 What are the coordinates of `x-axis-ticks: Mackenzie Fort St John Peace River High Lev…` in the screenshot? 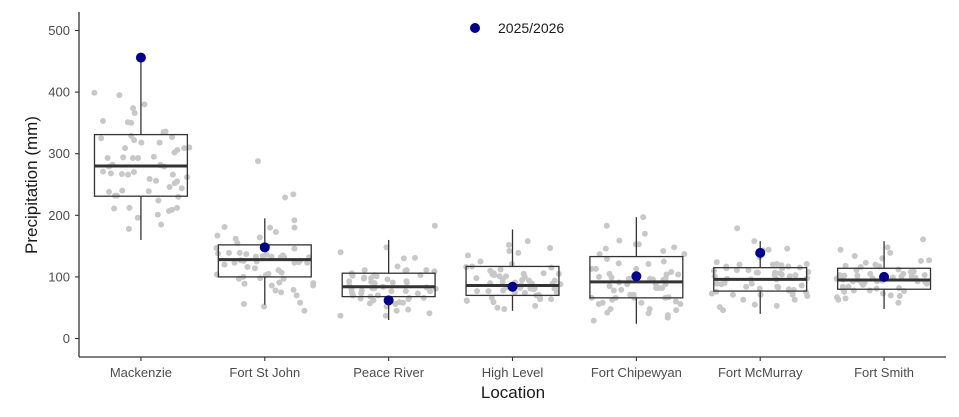 It's located at (512, 368).